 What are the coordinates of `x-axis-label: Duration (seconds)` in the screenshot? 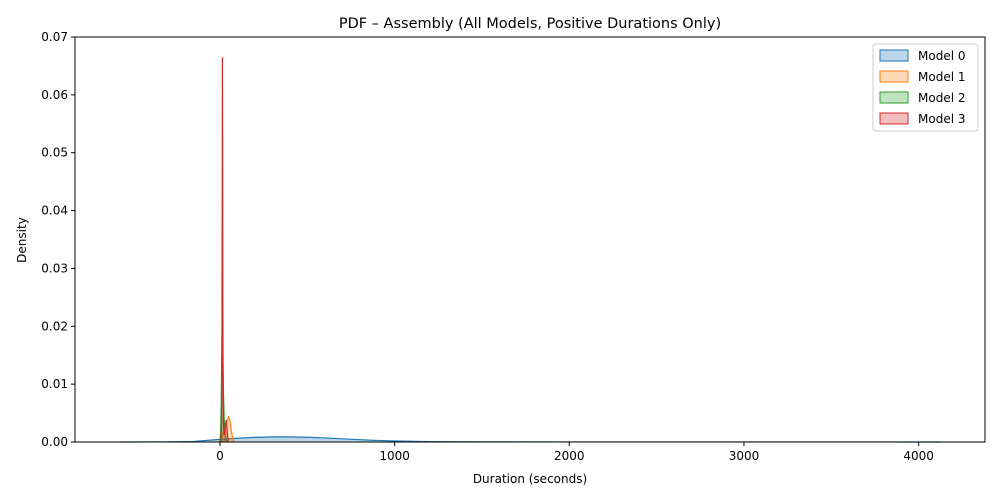 It's located at (530, 479).